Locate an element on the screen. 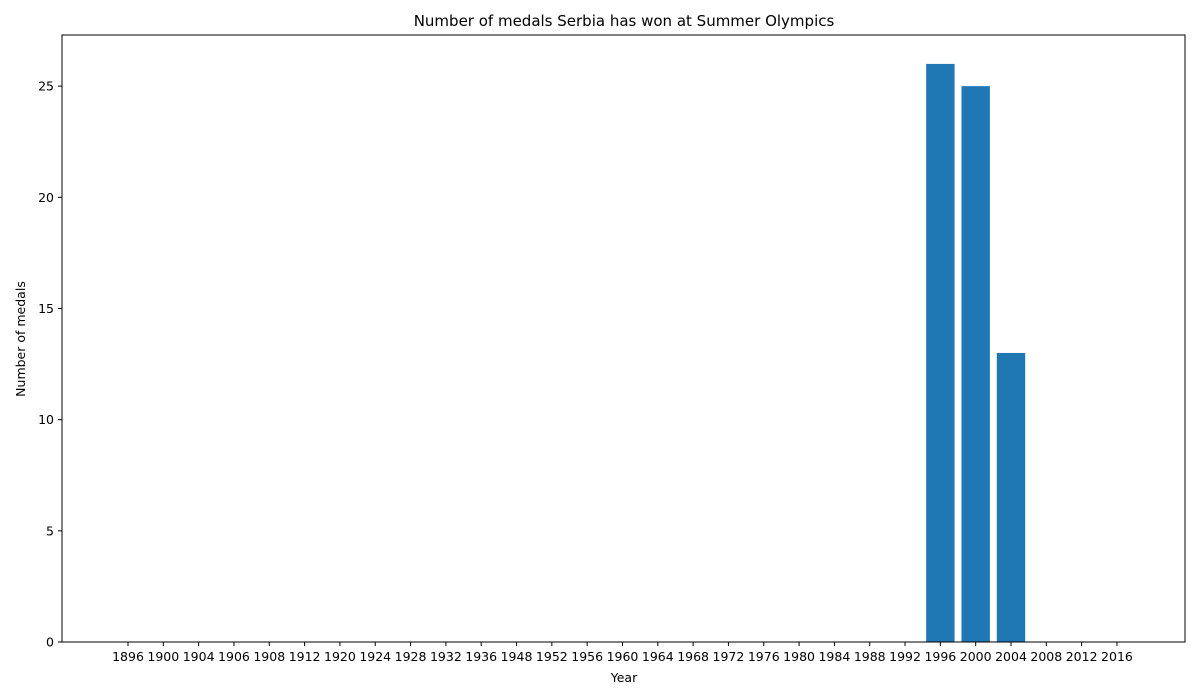 This screenshot has height=700, width=1200. x-tick-label-1992: 1992 is located at coordinates (905, 656).